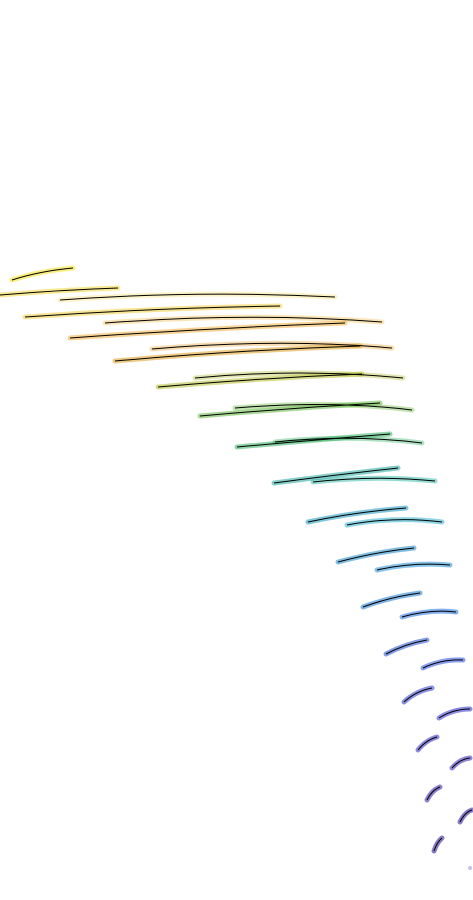  What do you see at coordinates (470, 868) in the screenshot?
I see `dot` at bounding box center [470, 868].